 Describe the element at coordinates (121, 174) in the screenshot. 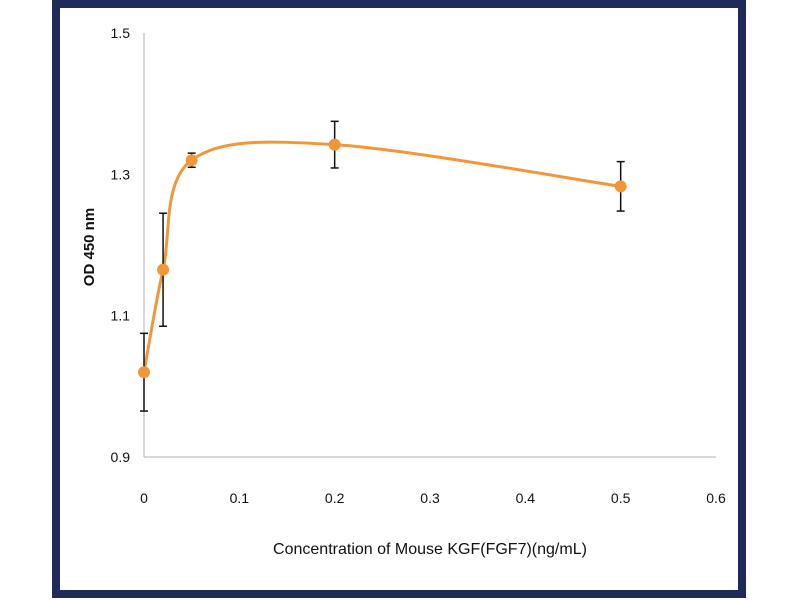

I see `y-tick-label: 1.3` at that location.